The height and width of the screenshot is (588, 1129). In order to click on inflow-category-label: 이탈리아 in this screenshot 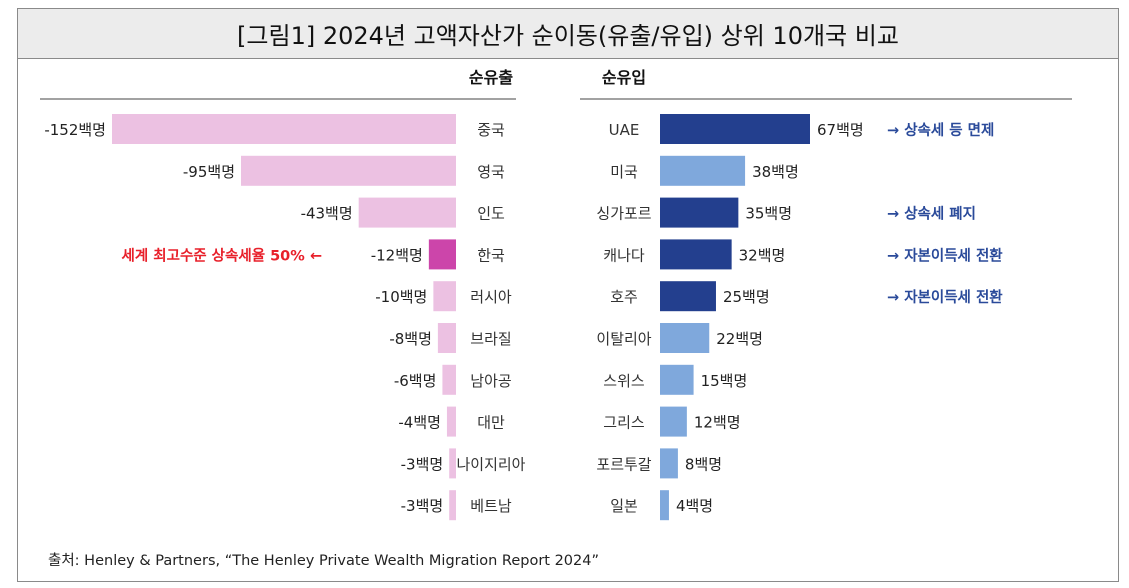, I will do `click(623, 339)`.